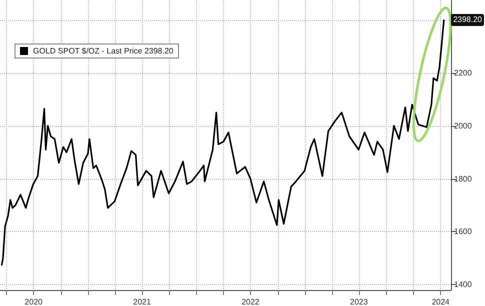  What do you see at coordinates (103, 51) in the screenshot?
I see `legend-label: GOLD SPOT $/OZ - Last Price 2398.20` at bounding box center [103, 51].